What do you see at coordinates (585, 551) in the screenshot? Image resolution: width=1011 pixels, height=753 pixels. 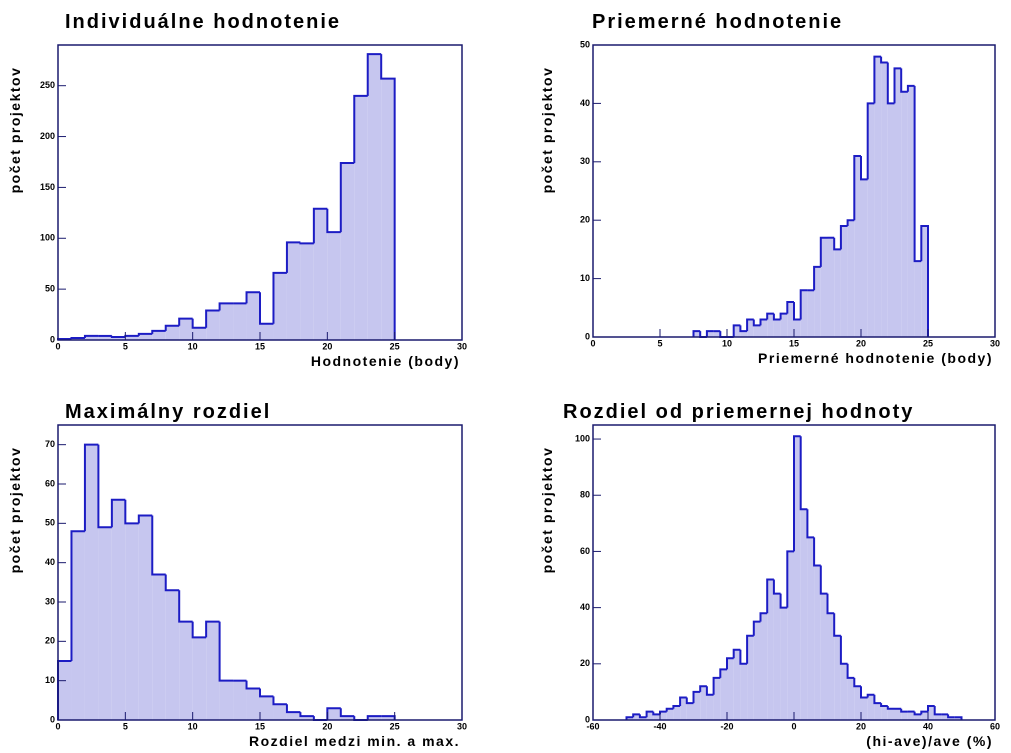 I see `y-tick-label: 60` at bounding box center [585, 551].